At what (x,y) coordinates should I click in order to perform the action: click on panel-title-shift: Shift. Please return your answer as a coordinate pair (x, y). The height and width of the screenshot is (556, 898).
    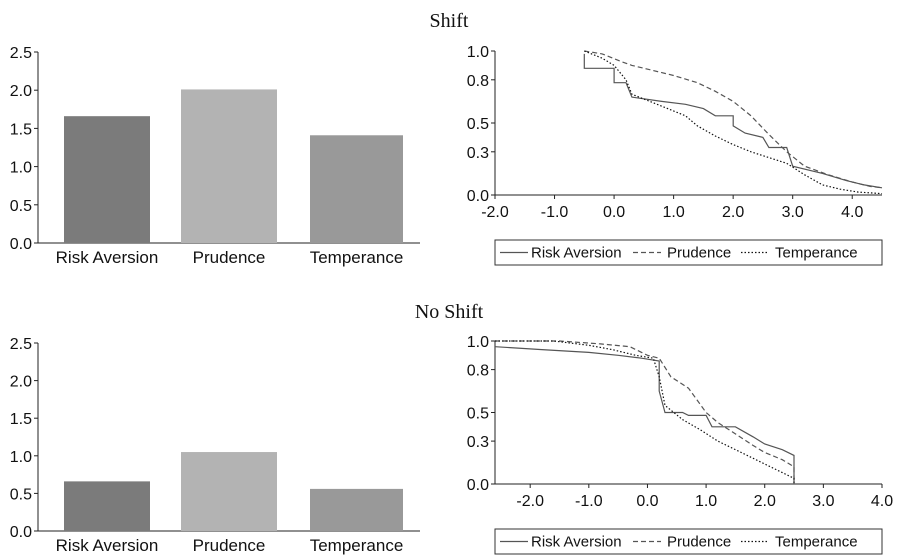
    Looking at the image, I should click on (449, 21).